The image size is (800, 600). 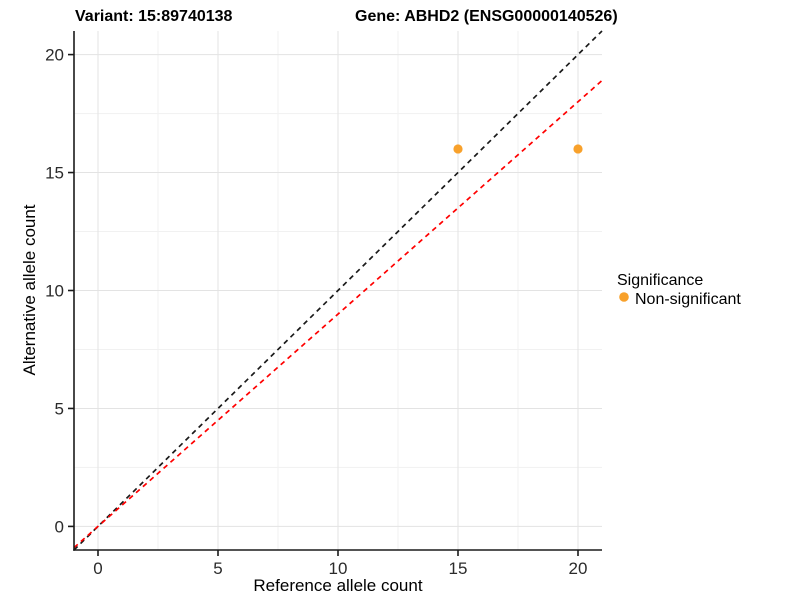 I want to click on legend: Significance Non-significant, so click(x=679, y=290).